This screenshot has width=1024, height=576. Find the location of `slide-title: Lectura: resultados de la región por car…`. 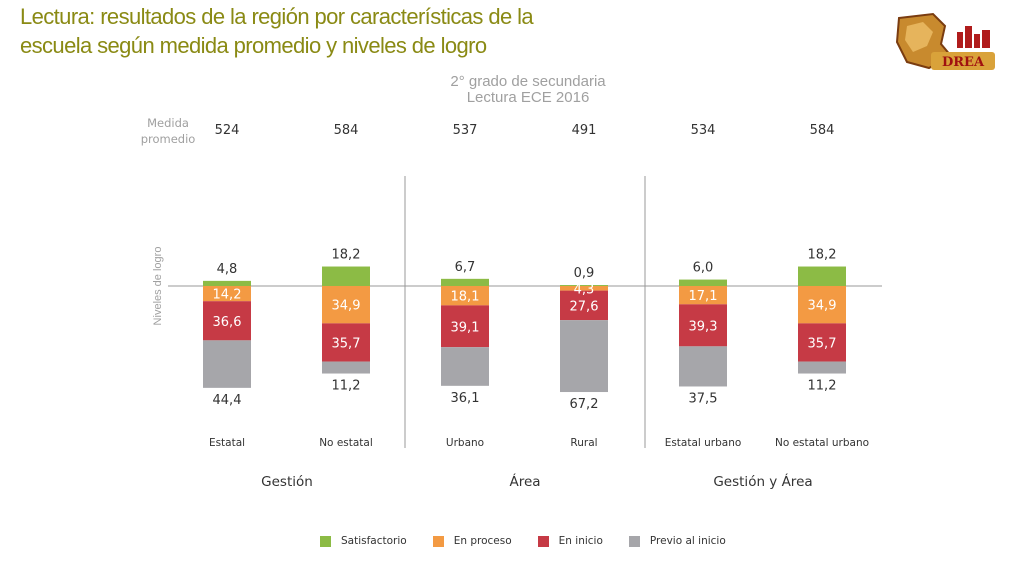

slide-title: Lectura: resultados de la región por car… is located at coordinates (300, 31).